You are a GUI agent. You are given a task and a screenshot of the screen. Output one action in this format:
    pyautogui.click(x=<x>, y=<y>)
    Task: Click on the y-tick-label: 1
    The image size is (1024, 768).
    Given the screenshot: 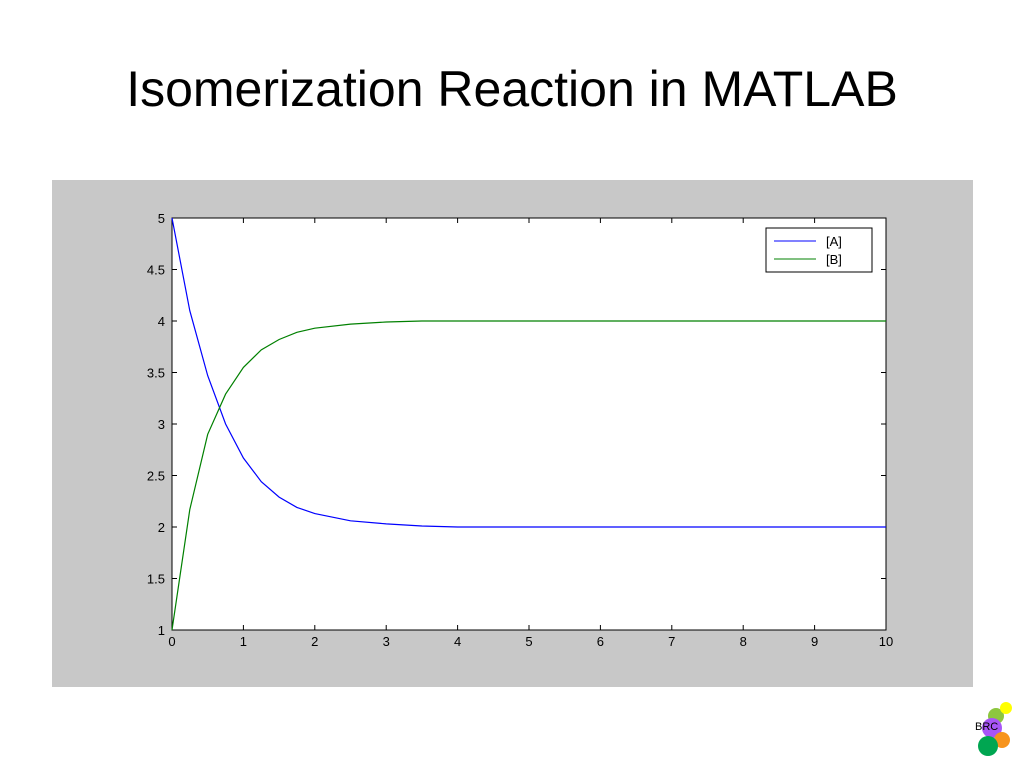 What is the action you would take?
    pyautogui.click(x=161, y=630)
    